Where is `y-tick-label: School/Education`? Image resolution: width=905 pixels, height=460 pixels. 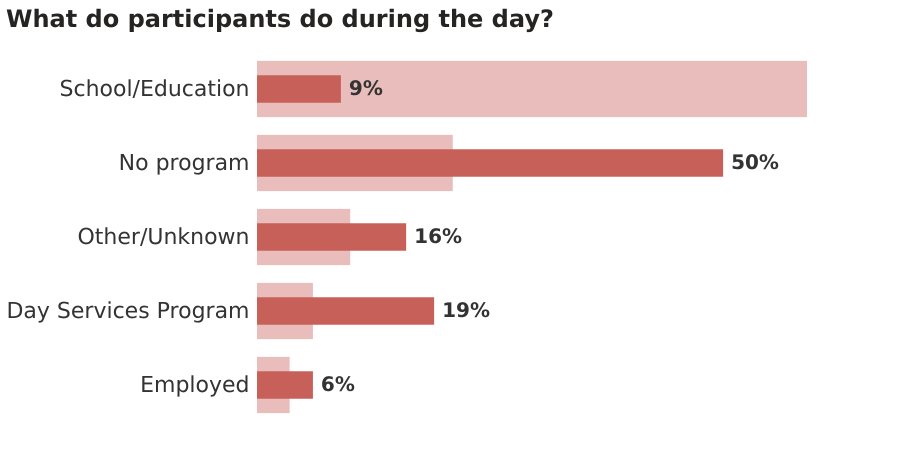
y-tick-label: School/Education is located at coordinates (155, 89).